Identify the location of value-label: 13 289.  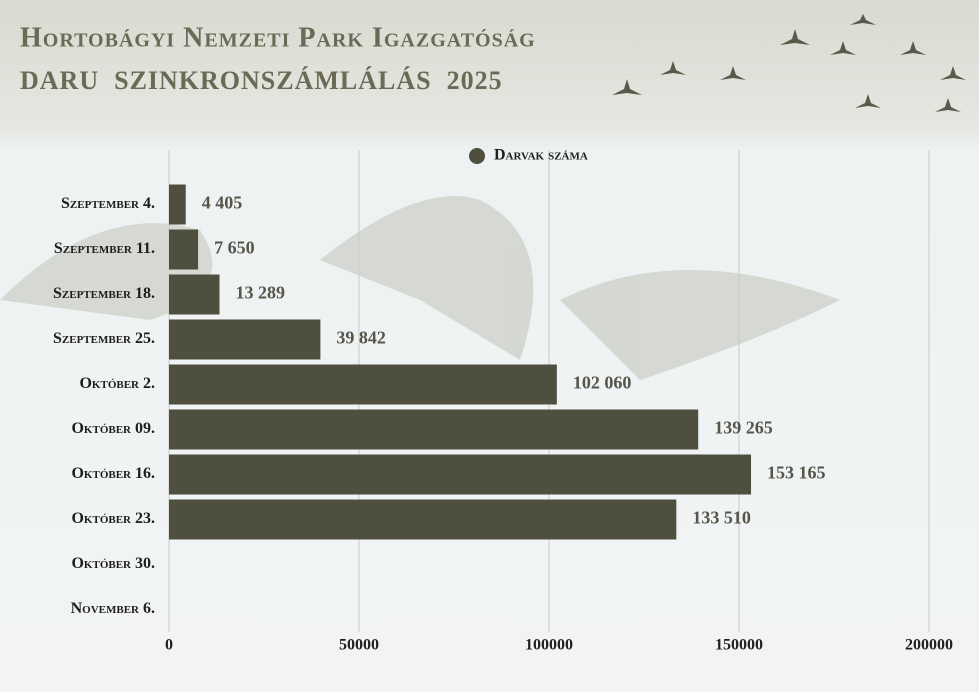
(260, 293).